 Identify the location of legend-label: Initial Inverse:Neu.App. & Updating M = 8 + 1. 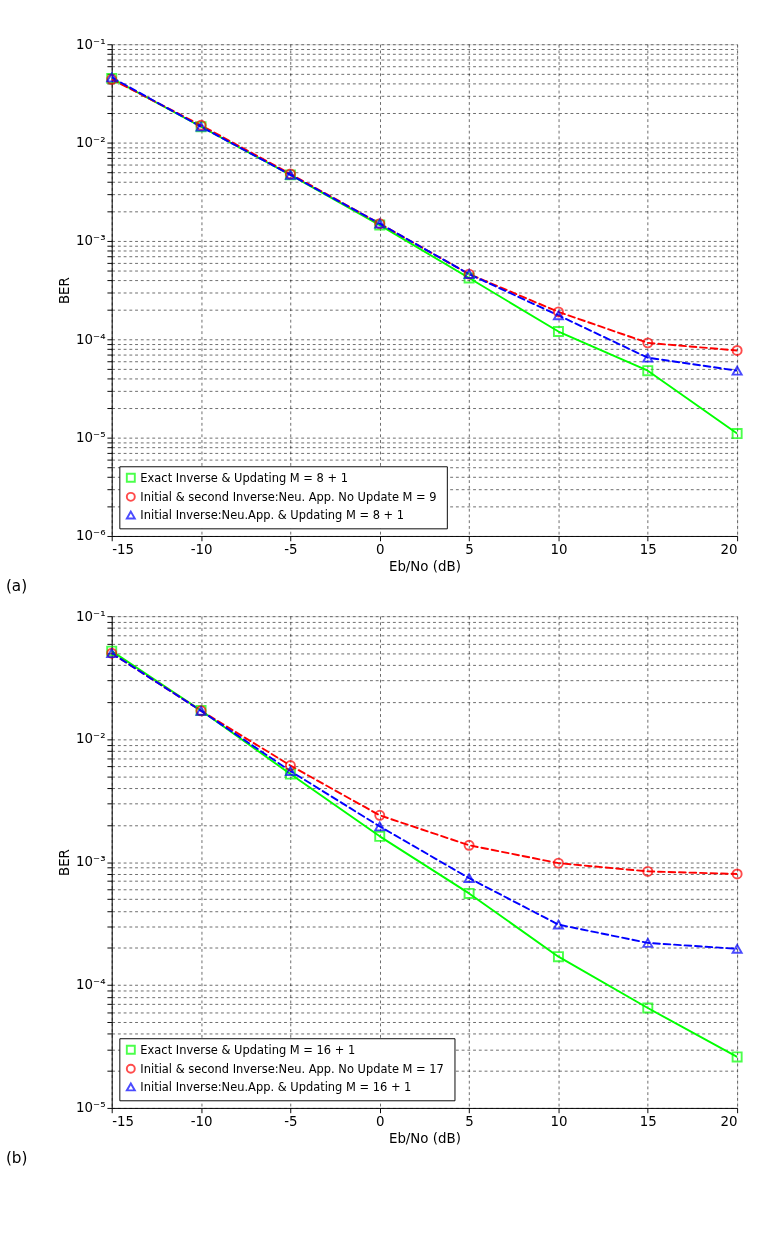
(272, 514).